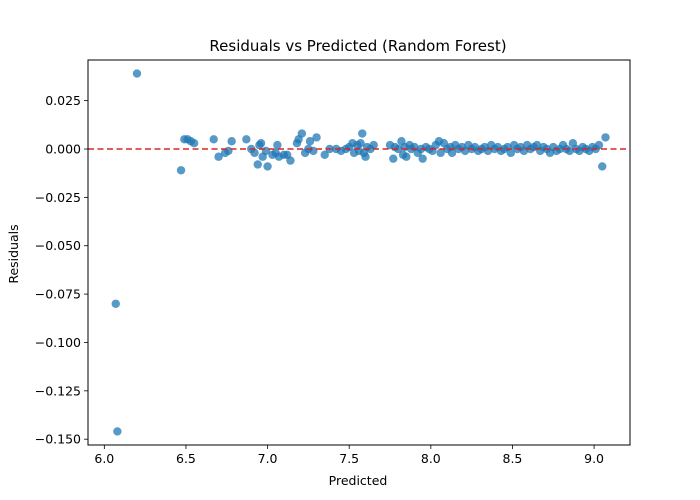 The image size is (700, 500). What do you see at coordinates (63, 148) in the screenshot?
I see `y-tick-label: 0.000` at bounding box center [63, 148].